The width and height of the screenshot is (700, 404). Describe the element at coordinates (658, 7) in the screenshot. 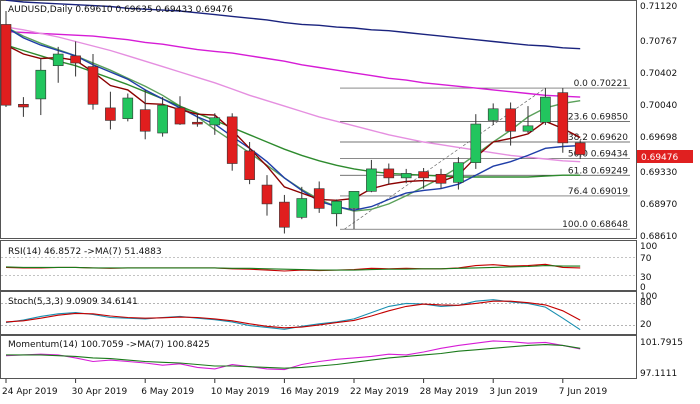

I see `main-y-tick: 0.71120` at that location.